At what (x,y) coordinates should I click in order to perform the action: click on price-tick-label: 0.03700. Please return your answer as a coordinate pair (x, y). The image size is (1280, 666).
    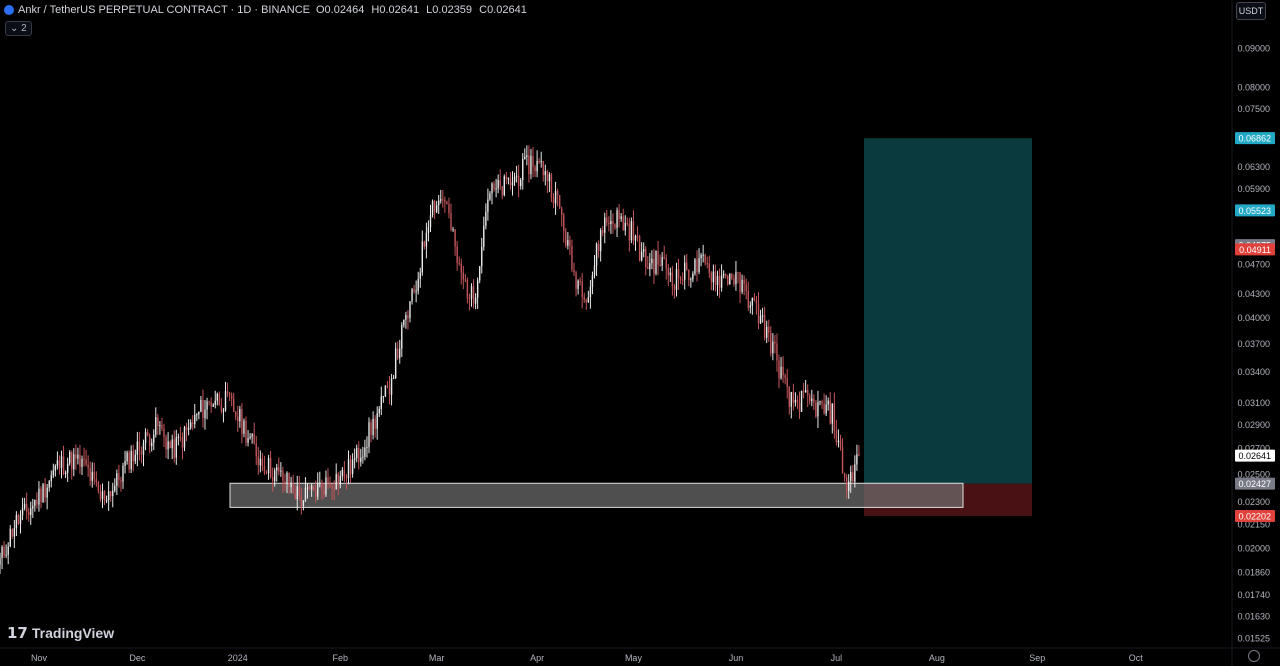
    Looking at the image, I should click on (1253, 344).